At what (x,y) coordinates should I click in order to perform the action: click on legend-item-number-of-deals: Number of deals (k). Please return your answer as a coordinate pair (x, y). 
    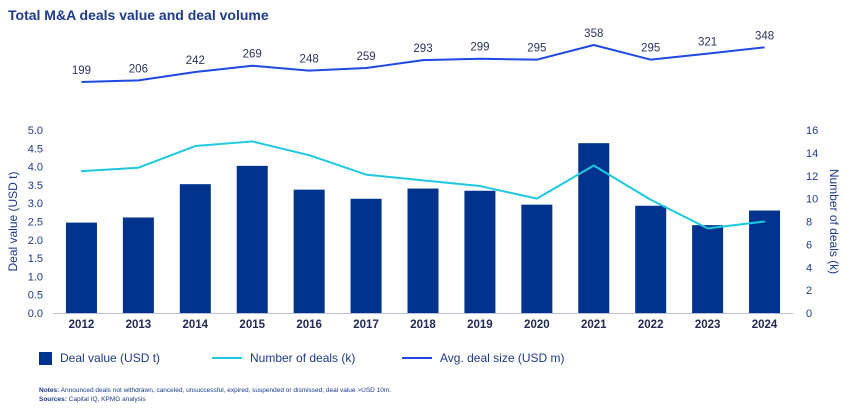
    Looking at the image, I should click on (283, 358).